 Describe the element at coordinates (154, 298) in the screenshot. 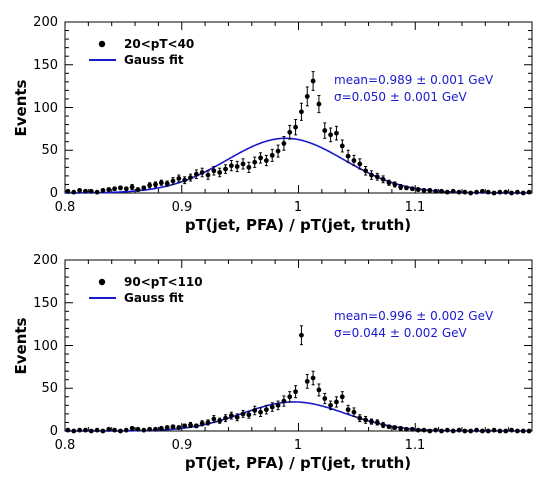

I see `legend-entry-fit: Gauss fit` at that location.